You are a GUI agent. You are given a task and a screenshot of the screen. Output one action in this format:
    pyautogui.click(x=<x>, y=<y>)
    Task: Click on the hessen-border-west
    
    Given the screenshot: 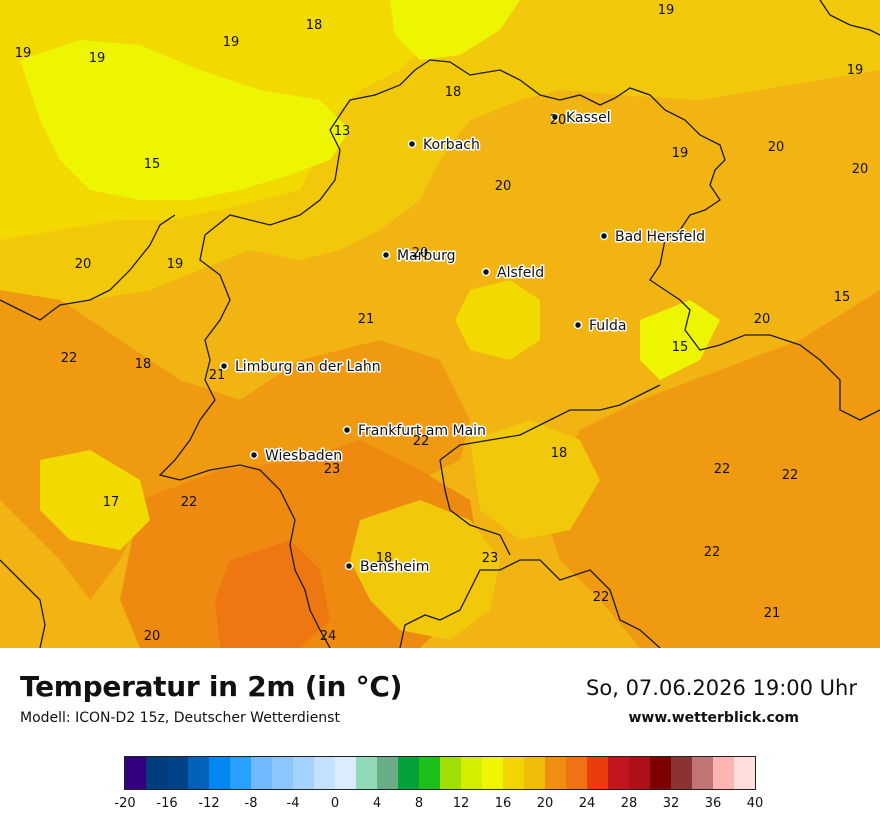 What is the action you would take?
    pyautogui.click(x=249, y=388)
    